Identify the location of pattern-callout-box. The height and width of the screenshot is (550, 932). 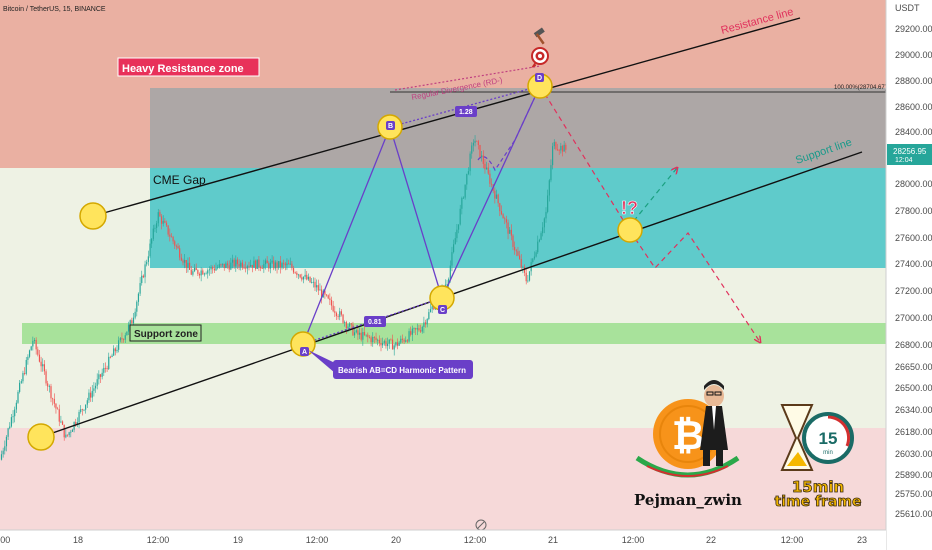
(403, 369).